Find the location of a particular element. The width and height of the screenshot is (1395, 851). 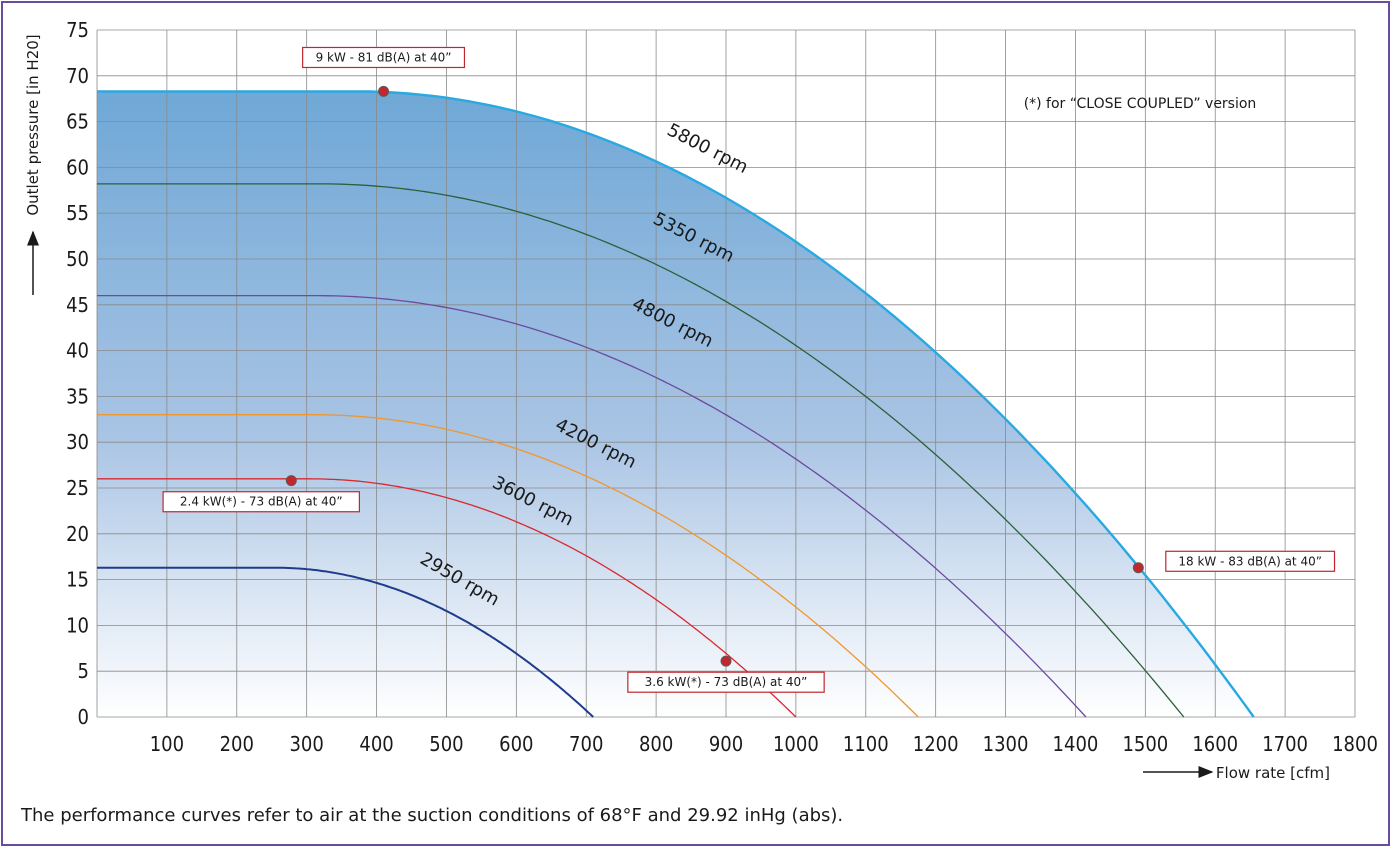

x-tick-label: 200 is located at coordinates (237, 744).